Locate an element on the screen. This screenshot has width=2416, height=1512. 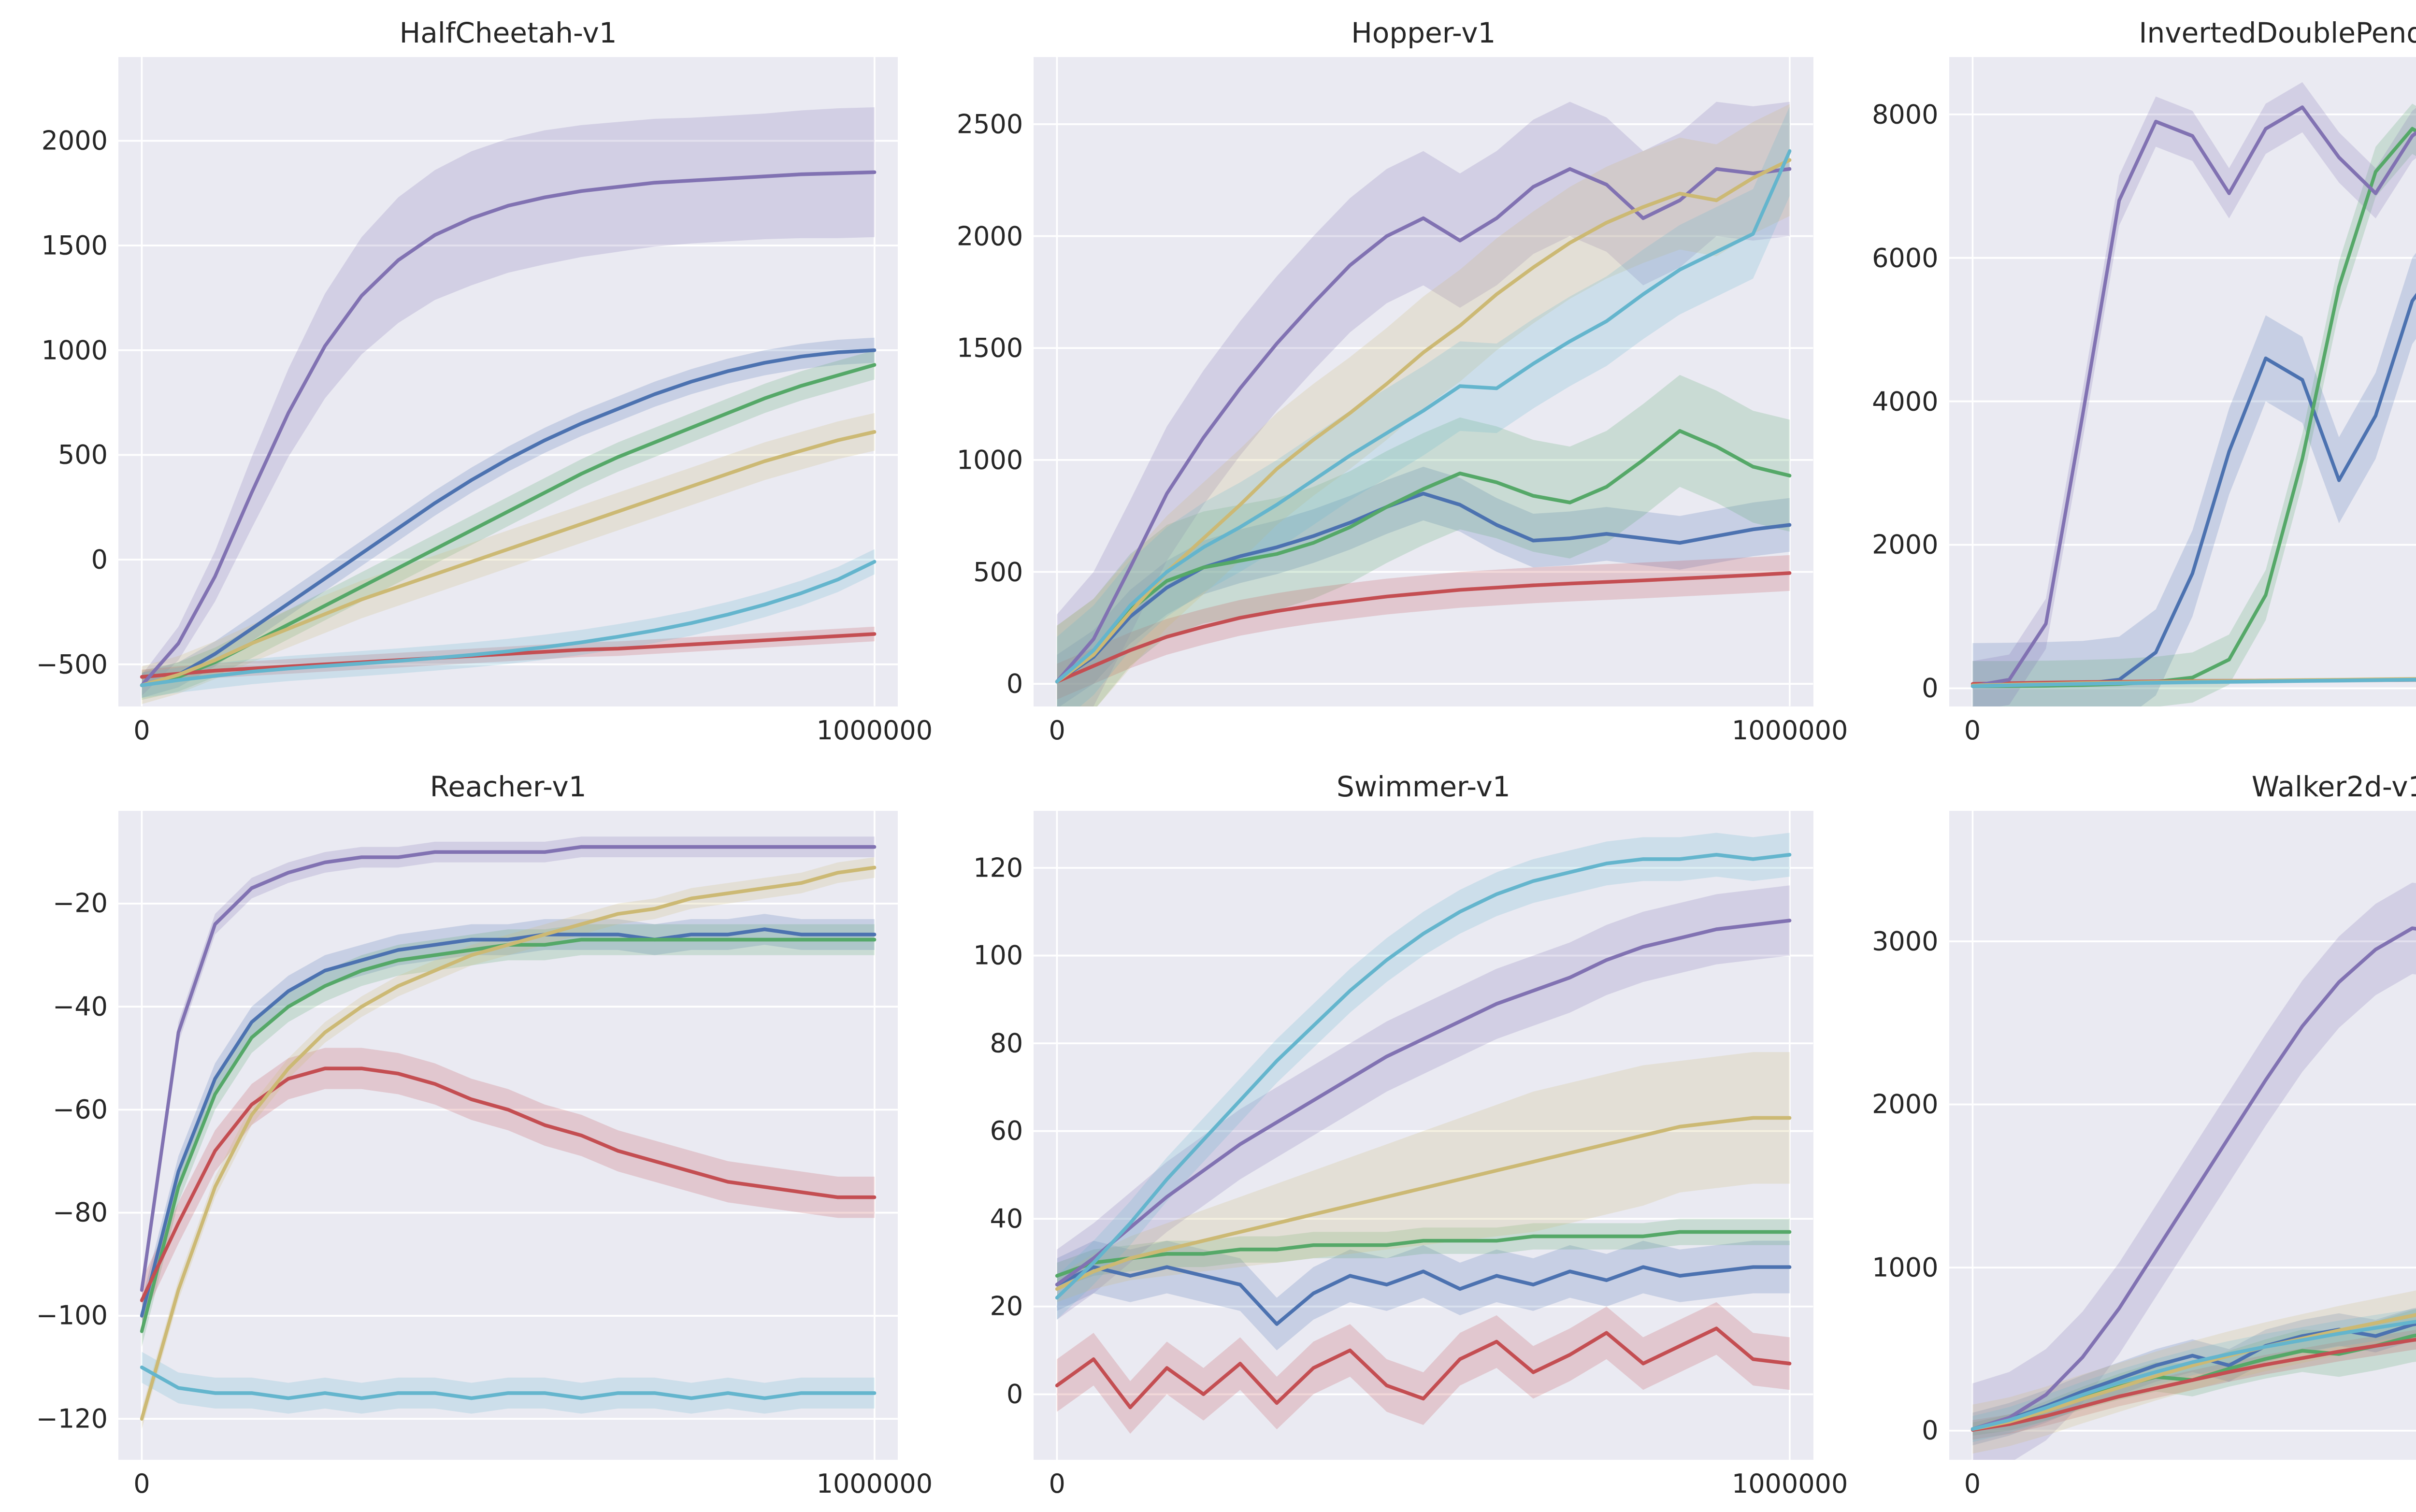
y-tick-label: 60 is located at coordinates (1006, 1131).